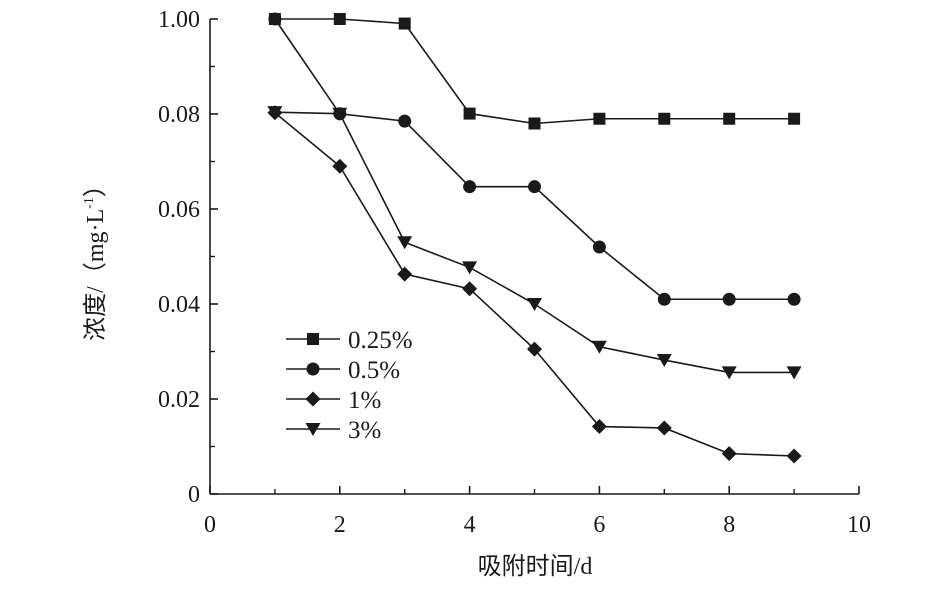 The image size is (945, 591). I want to click on y-axis-label-unit: （mg·L, so click(96, 247).